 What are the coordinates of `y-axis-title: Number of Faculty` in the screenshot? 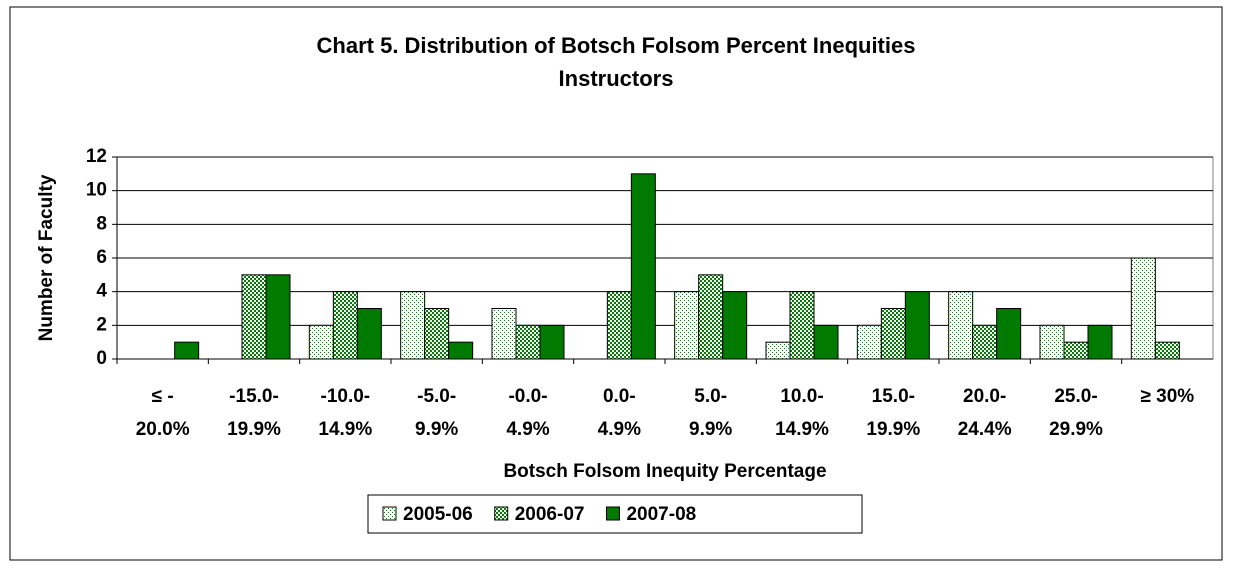 It's located at (46, 257).